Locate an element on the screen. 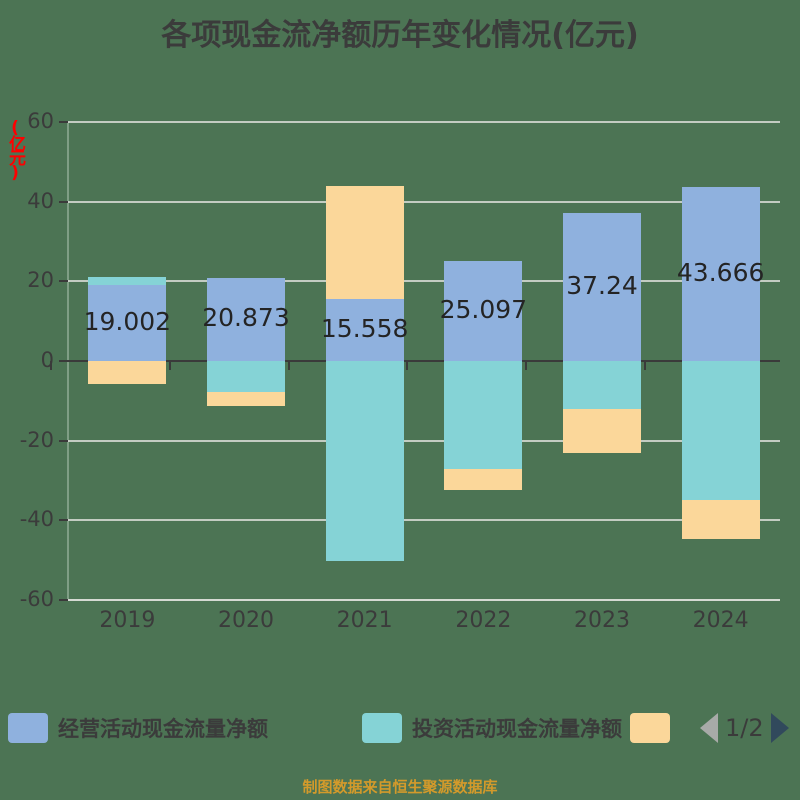  bar-value-label: 19.002 is located at coordinates (127, 322).